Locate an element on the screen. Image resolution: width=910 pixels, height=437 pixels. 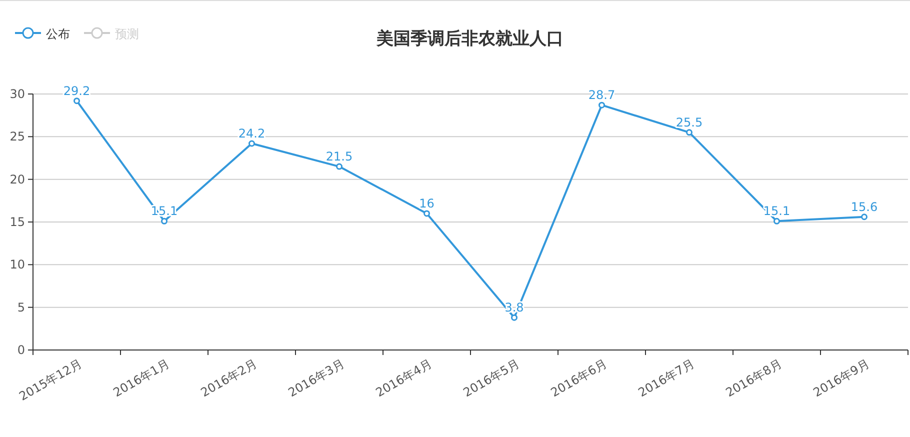
y-tick-label: 0 is located at coordinates (21, 350).